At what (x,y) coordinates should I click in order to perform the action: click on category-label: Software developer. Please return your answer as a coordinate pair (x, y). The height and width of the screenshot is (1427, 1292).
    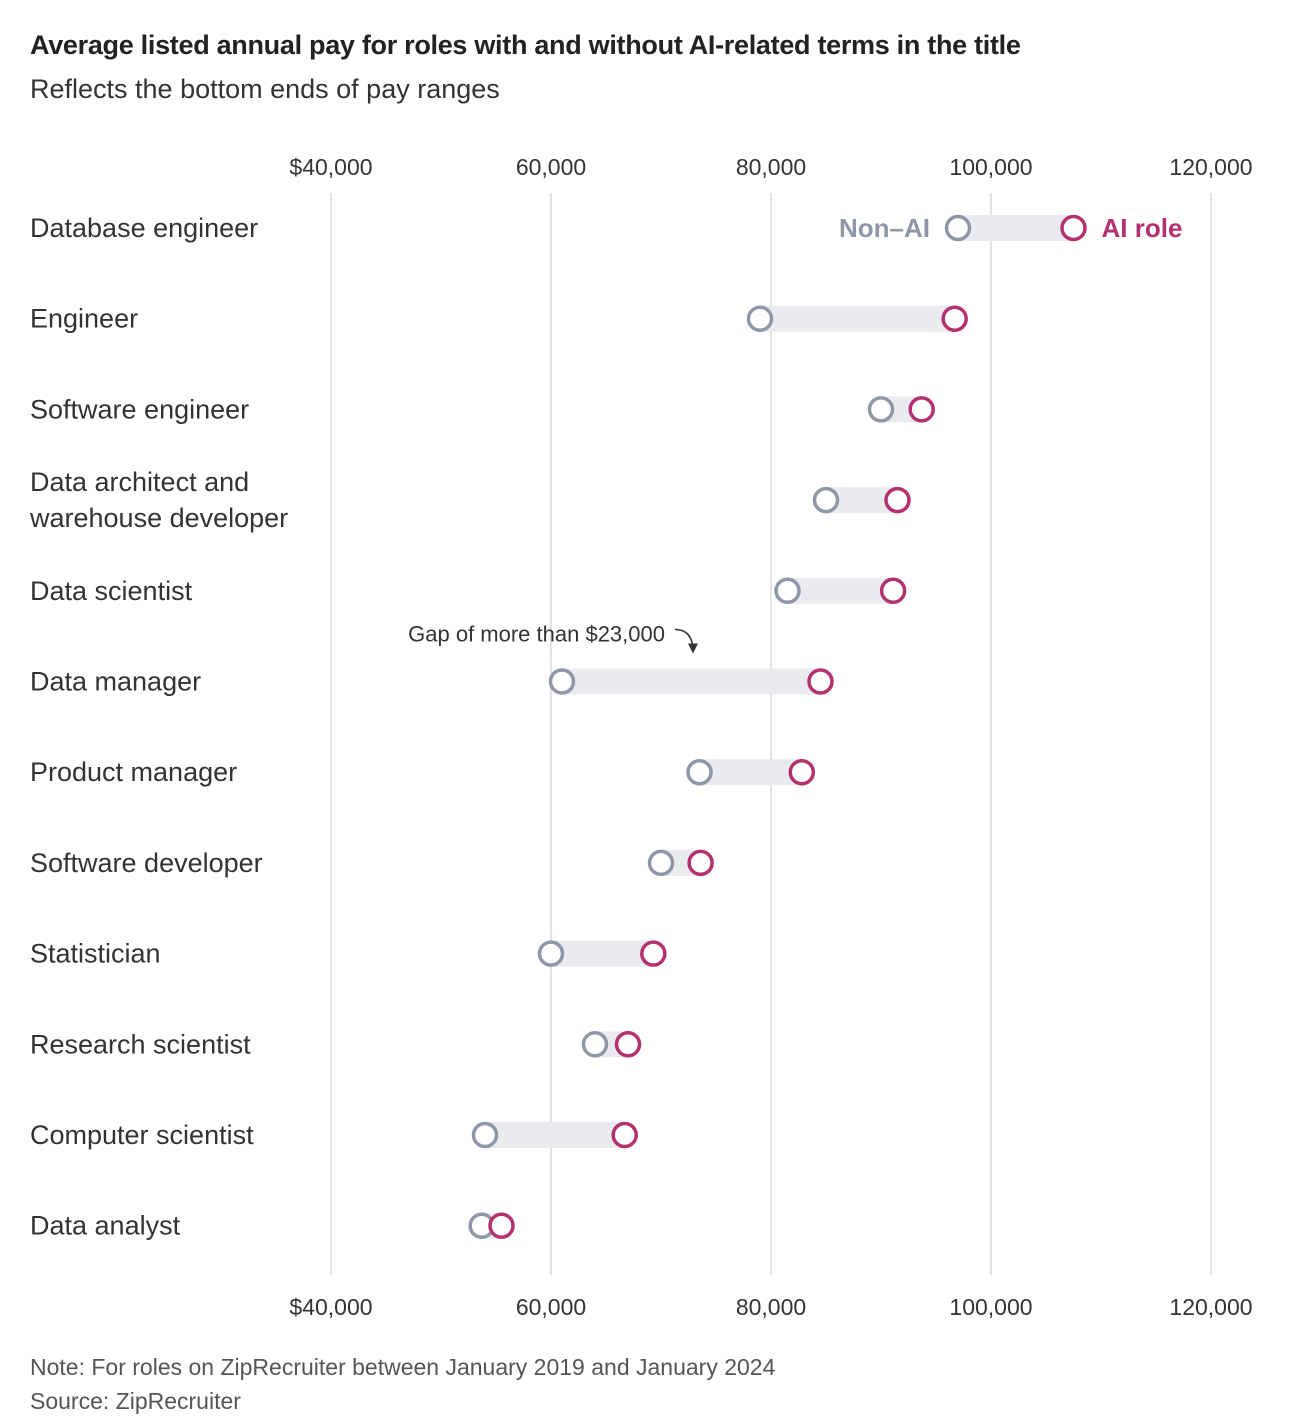
    Looking at the image, I should click on (146, 863).